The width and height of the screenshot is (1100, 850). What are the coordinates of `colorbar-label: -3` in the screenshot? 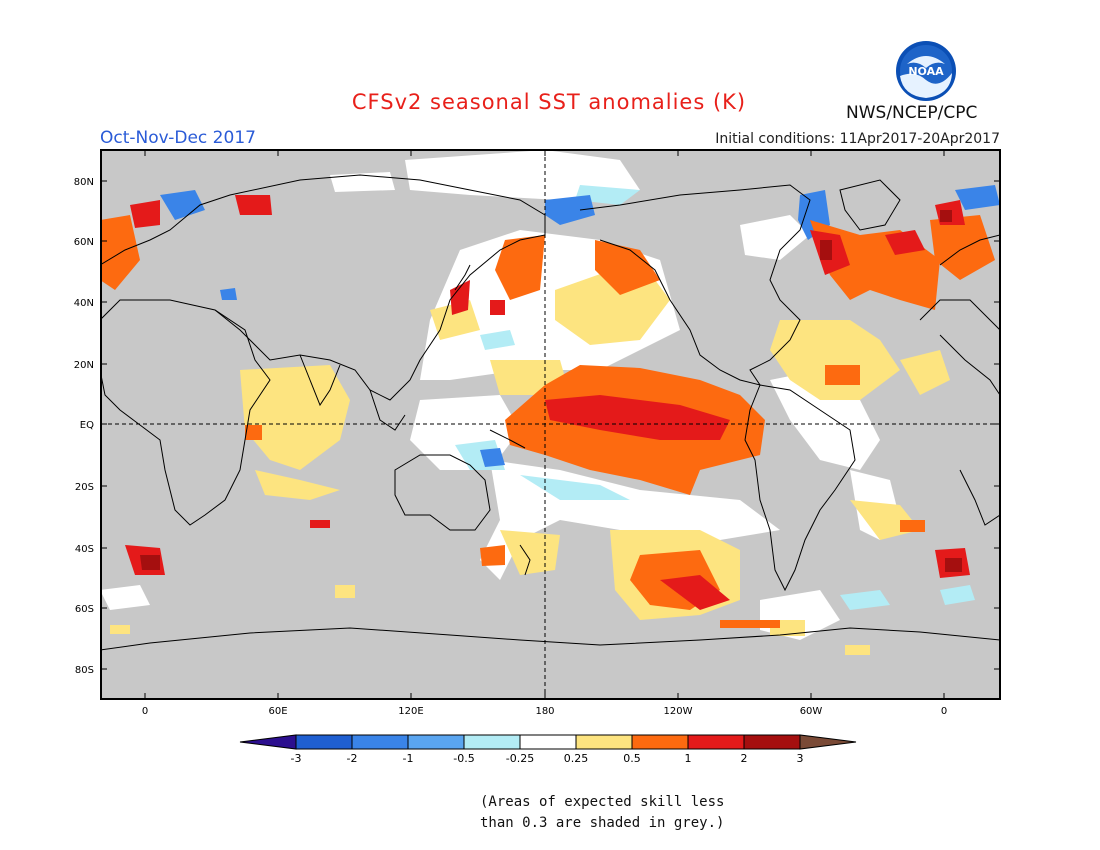 It's located at (296, 758).